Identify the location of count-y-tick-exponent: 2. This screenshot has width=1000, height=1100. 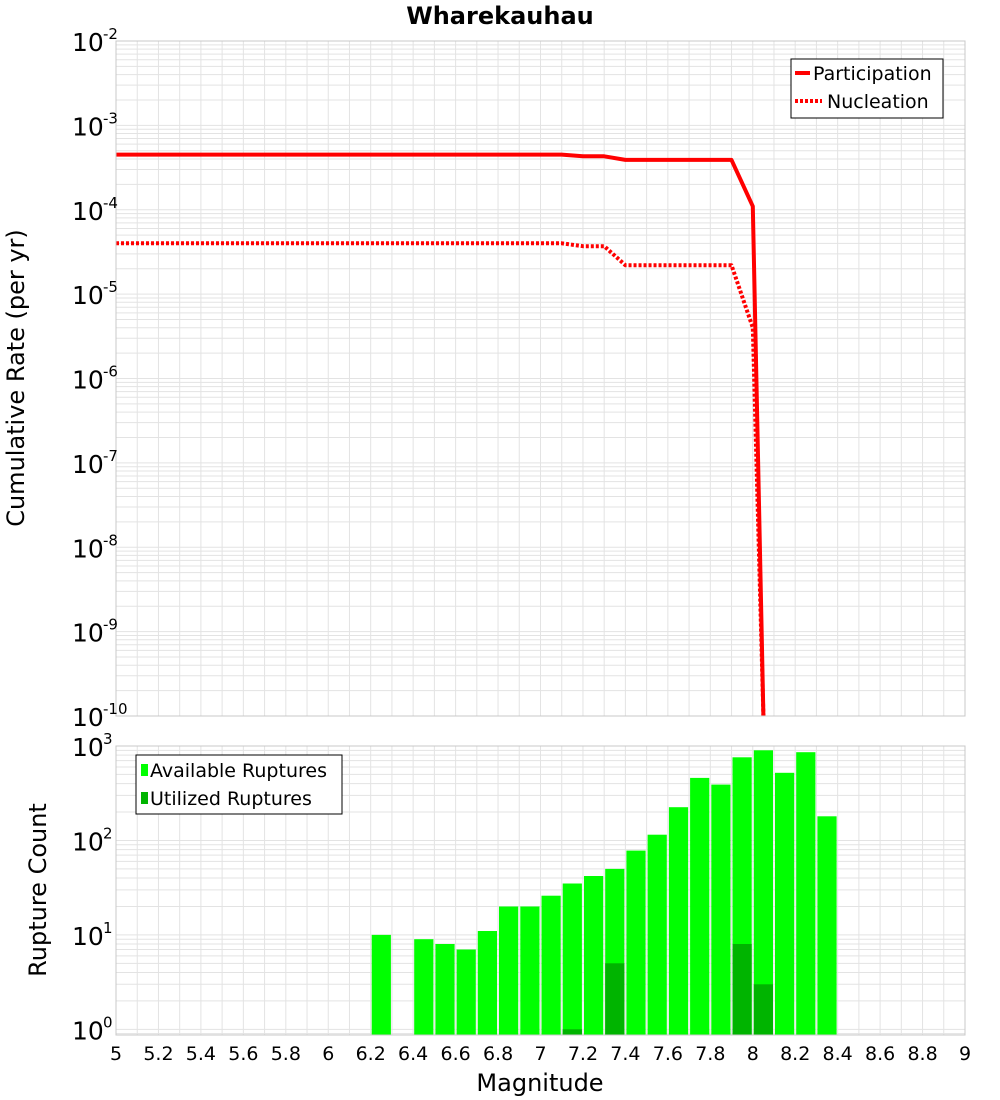
(108, 833).